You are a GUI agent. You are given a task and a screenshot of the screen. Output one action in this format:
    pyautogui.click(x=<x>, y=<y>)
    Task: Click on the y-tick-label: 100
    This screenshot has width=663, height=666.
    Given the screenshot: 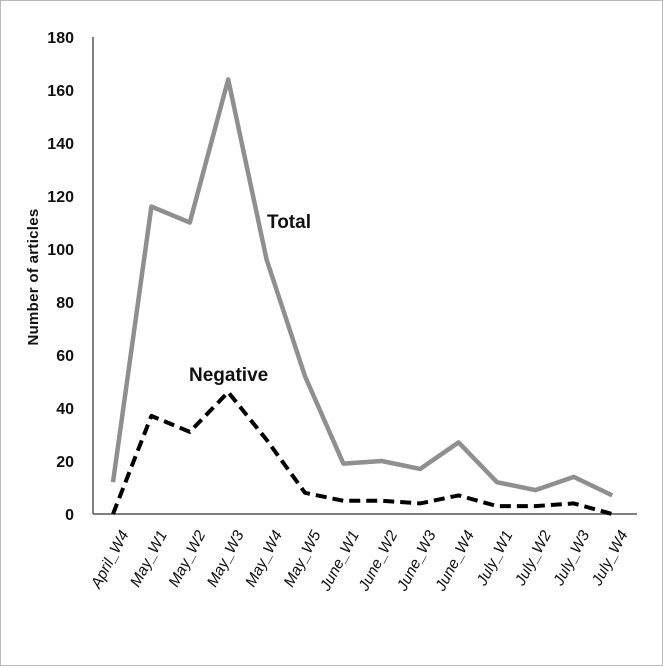 What is the action you would take?
    pyautogui.click(x=60, y=250)
    